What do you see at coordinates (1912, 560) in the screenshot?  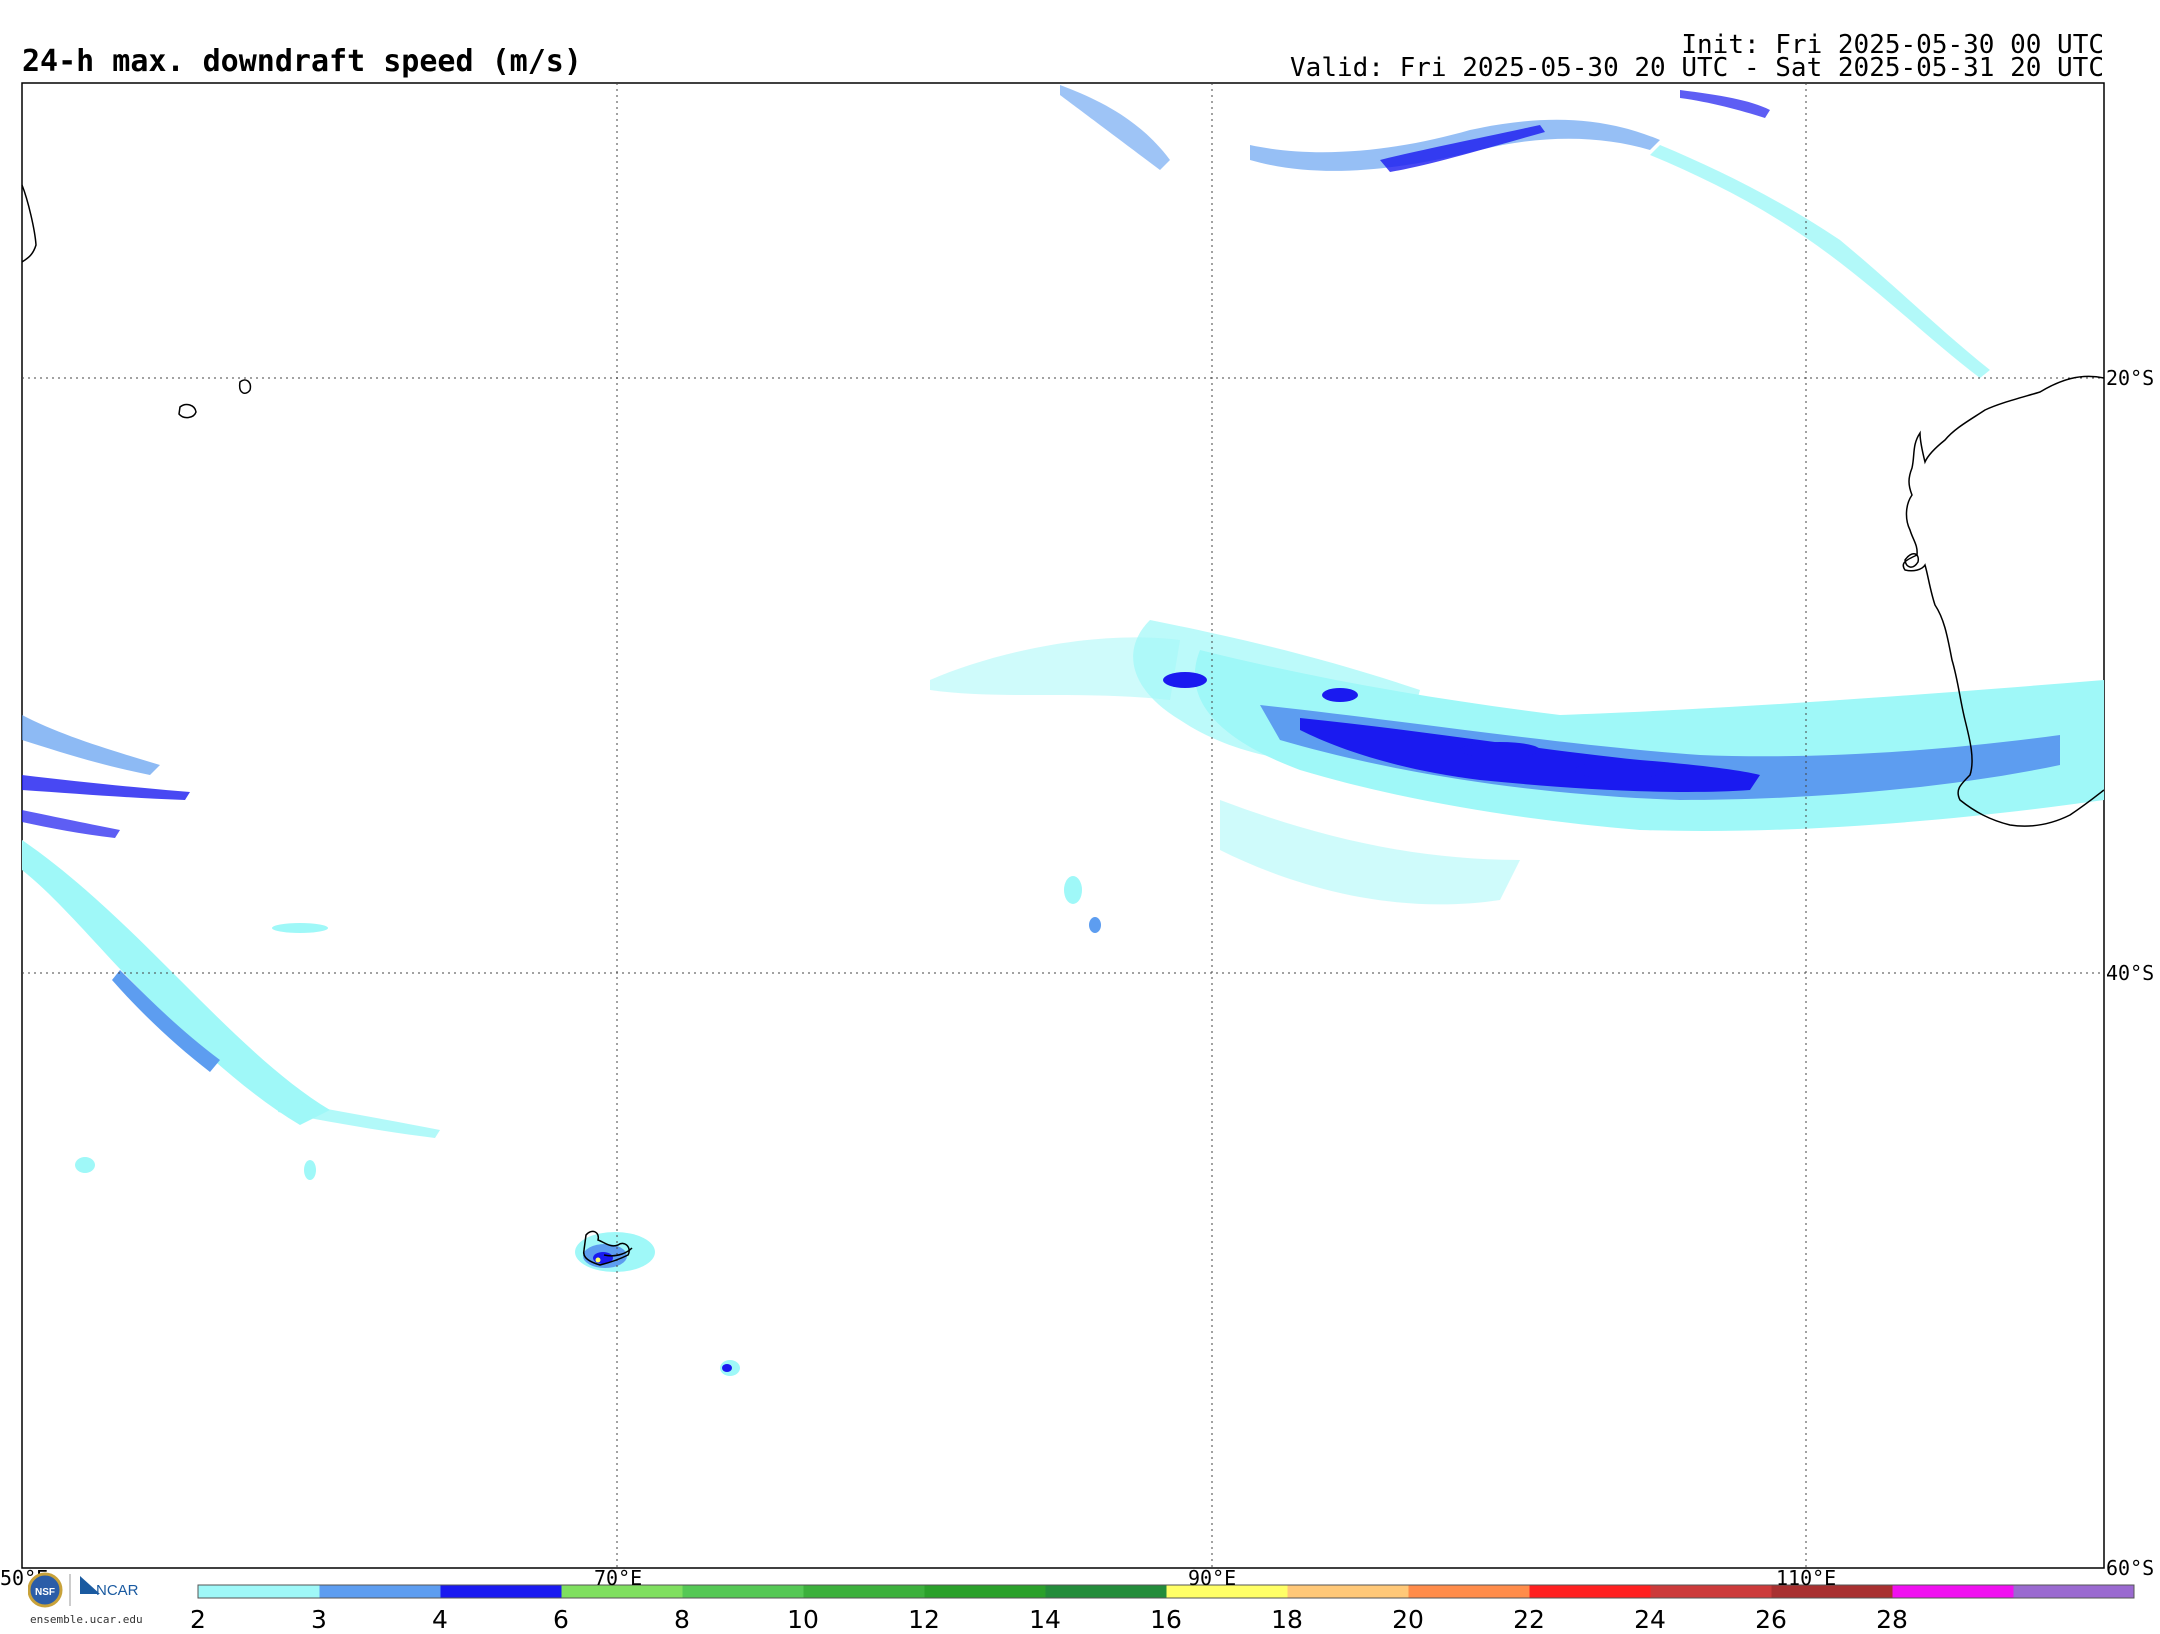 I see `shark-bay-island` at bounding box center [1912, 560].